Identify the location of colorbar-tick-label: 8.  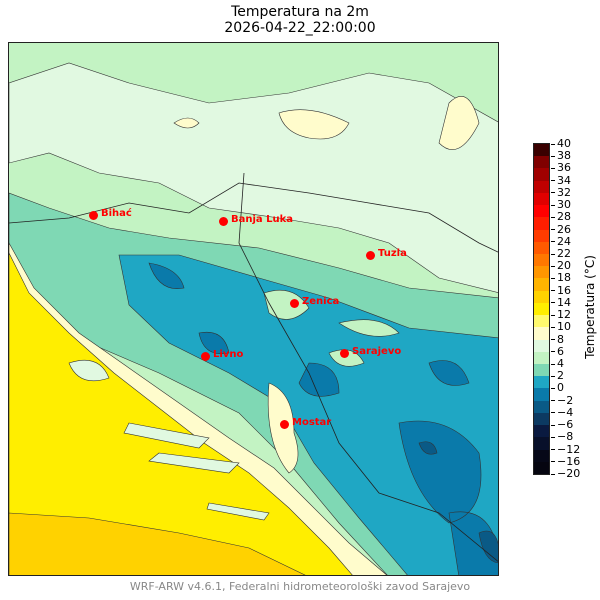
(557, 339).